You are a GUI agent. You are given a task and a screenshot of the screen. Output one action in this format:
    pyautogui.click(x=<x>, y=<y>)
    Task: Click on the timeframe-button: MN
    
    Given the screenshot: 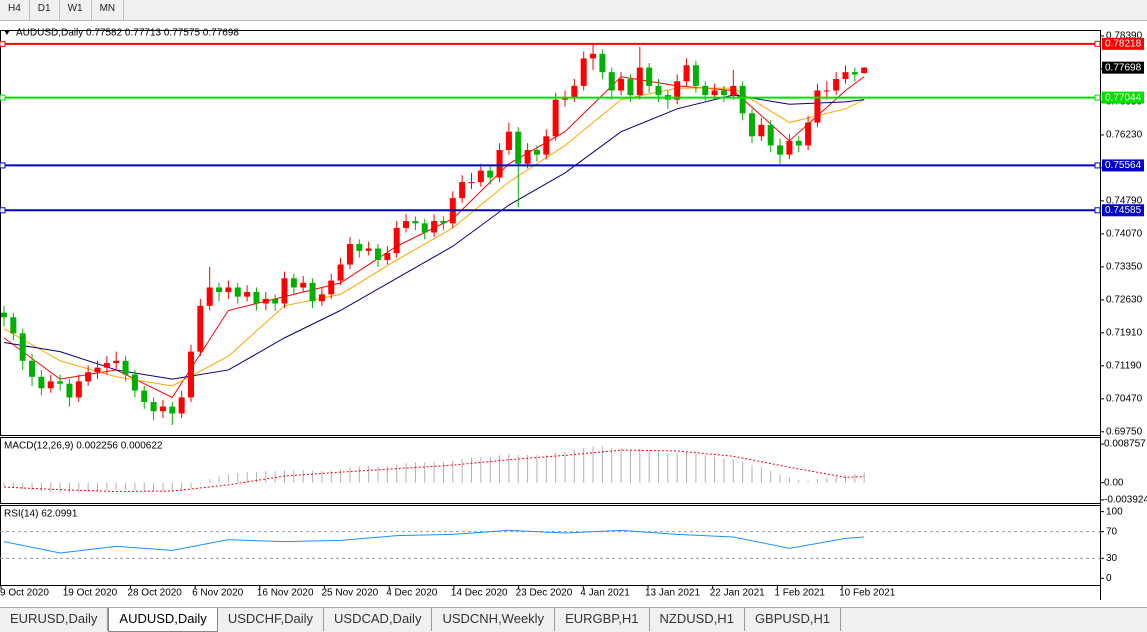 What is the action you would take?
    pyautogui.click(x=108, y=10)
    